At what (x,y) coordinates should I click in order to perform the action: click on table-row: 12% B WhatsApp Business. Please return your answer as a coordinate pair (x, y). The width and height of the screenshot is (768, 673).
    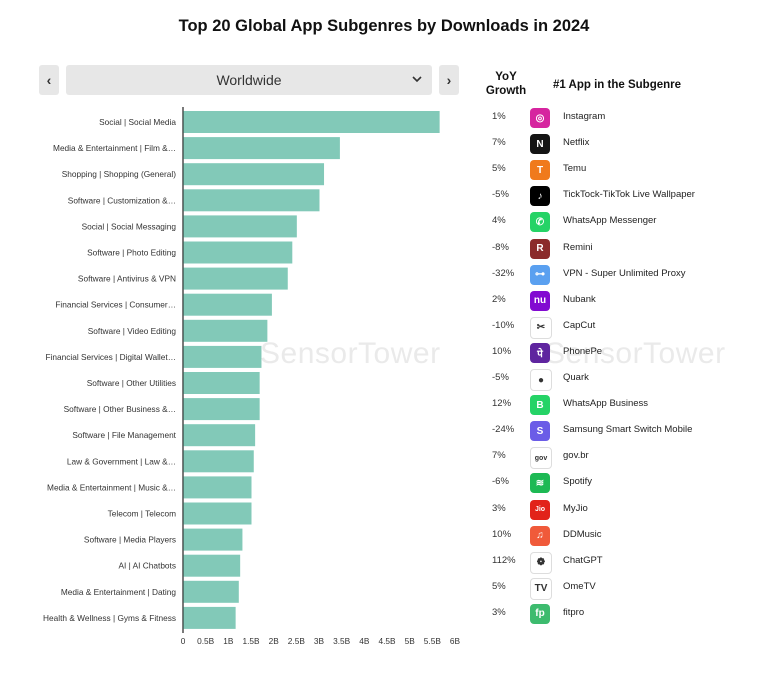
    Looking at the image, I should click on (615, 405).